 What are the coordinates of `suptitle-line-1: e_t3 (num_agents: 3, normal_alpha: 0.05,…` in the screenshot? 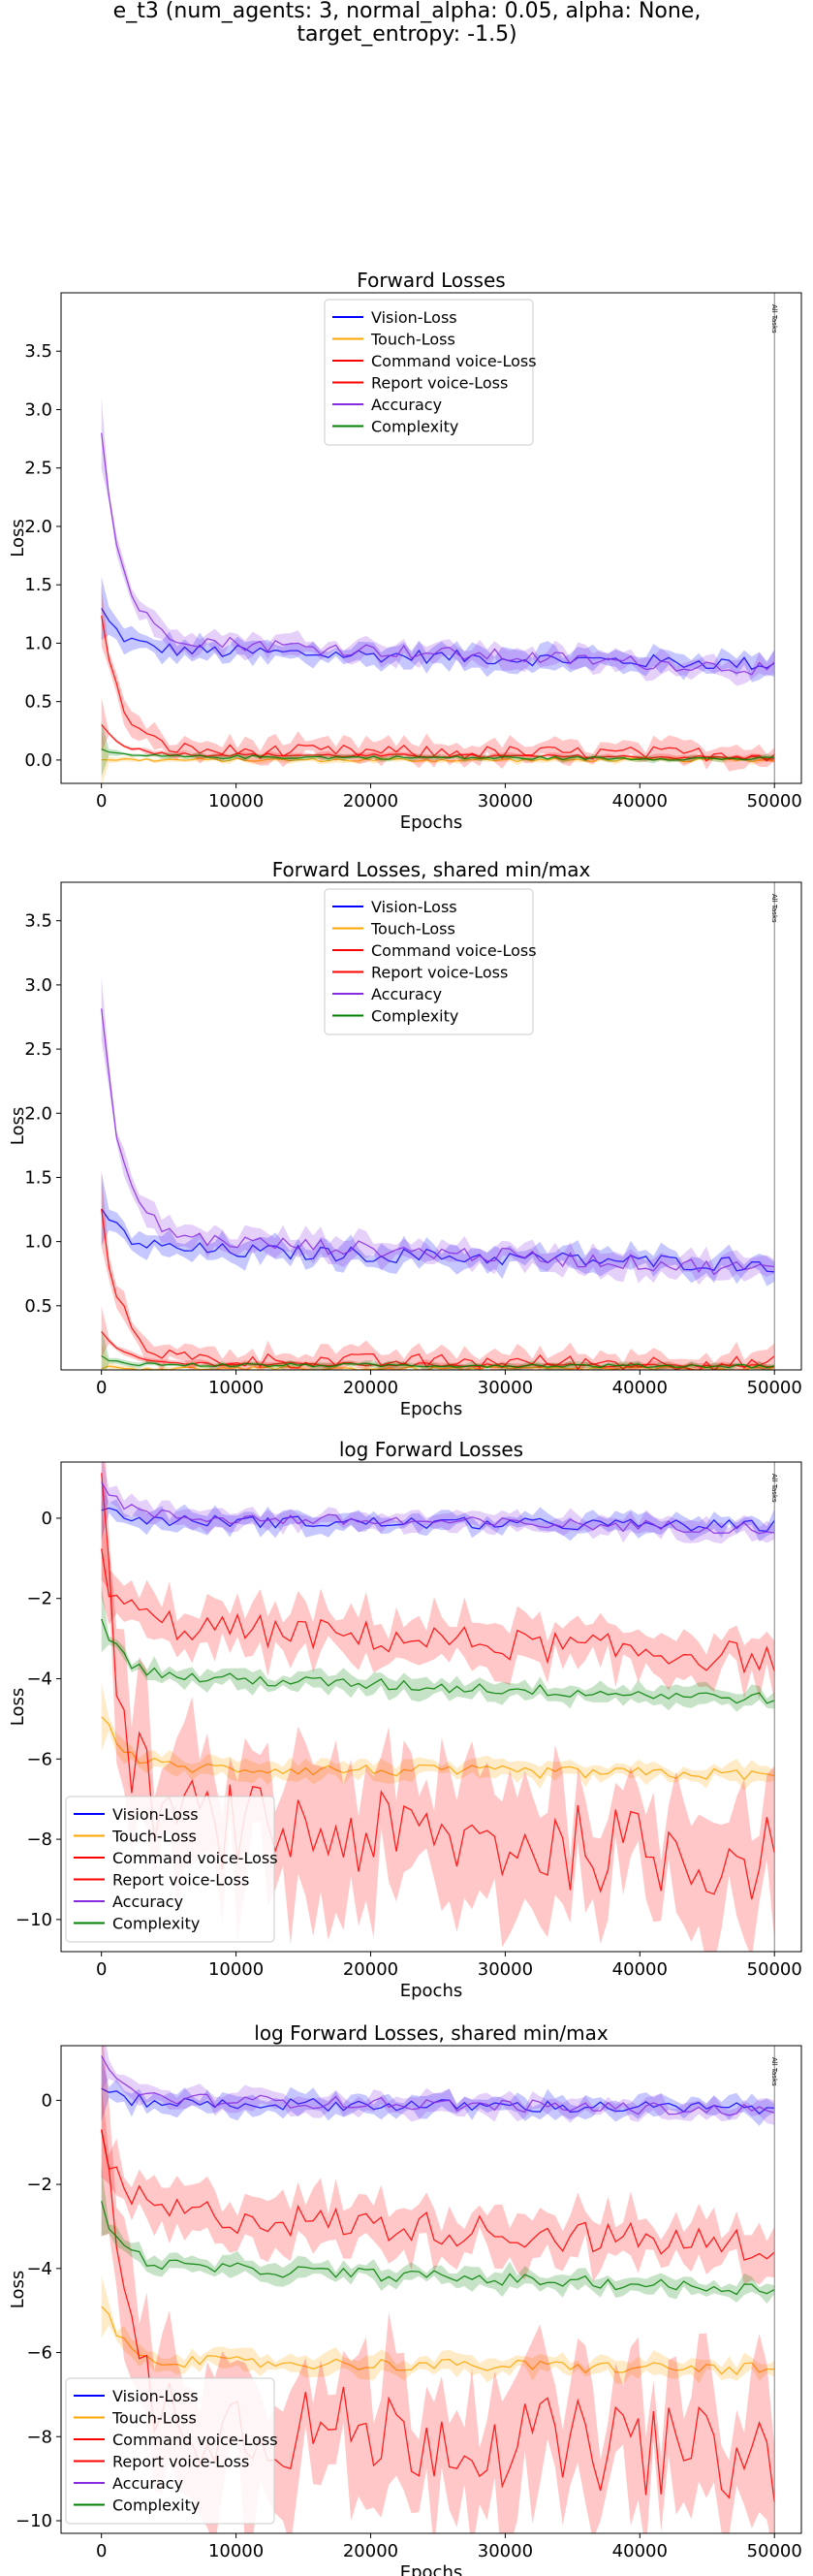 It's located at (407, 12).